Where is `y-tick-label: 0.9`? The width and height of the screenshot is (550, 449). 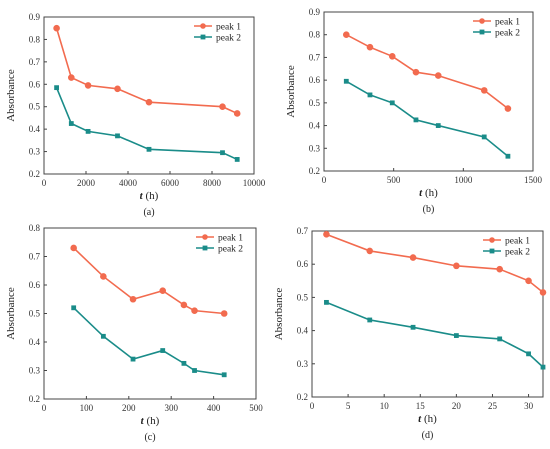
y-tick-label: 0.9 is located at coordinates (315, 12).